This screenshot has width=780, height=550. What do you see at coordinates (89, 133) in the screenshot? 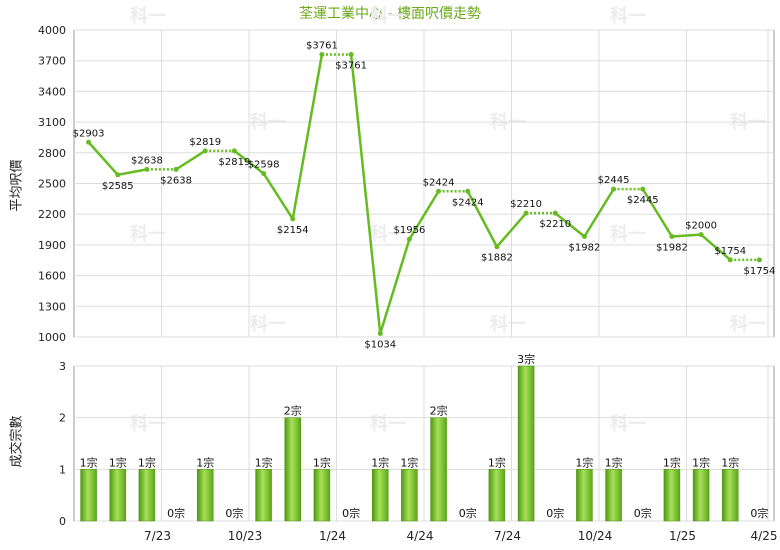
I see `price-data-label: $2903` at bounding box center [89, 133].